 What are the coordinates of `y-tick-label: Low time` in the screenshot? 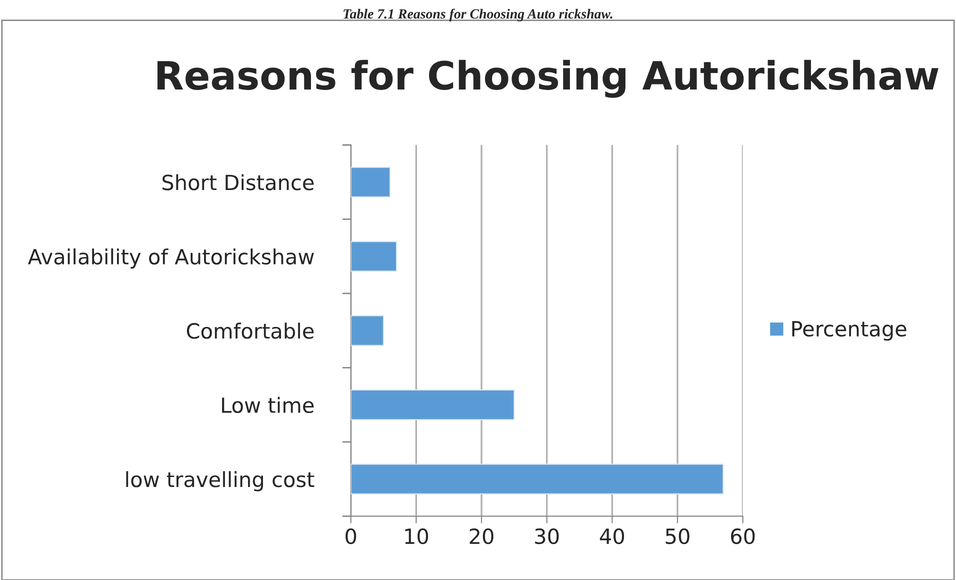 It's located at (268, 405).